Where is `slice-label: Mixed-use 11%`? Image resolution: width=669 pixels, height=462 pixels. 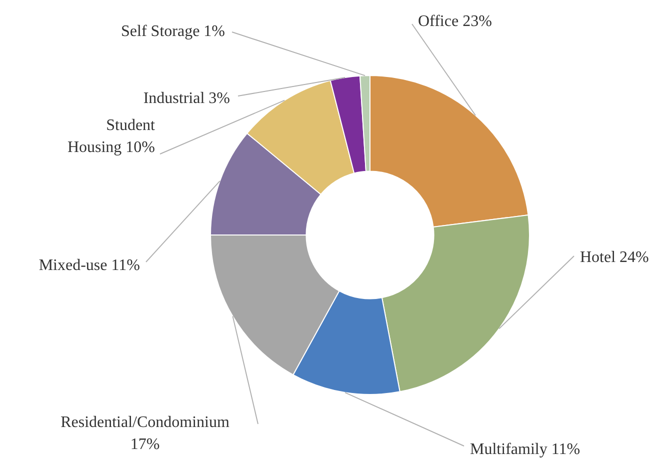 slice-label: Mixed-use 11% is located at coordinates (89, 265).